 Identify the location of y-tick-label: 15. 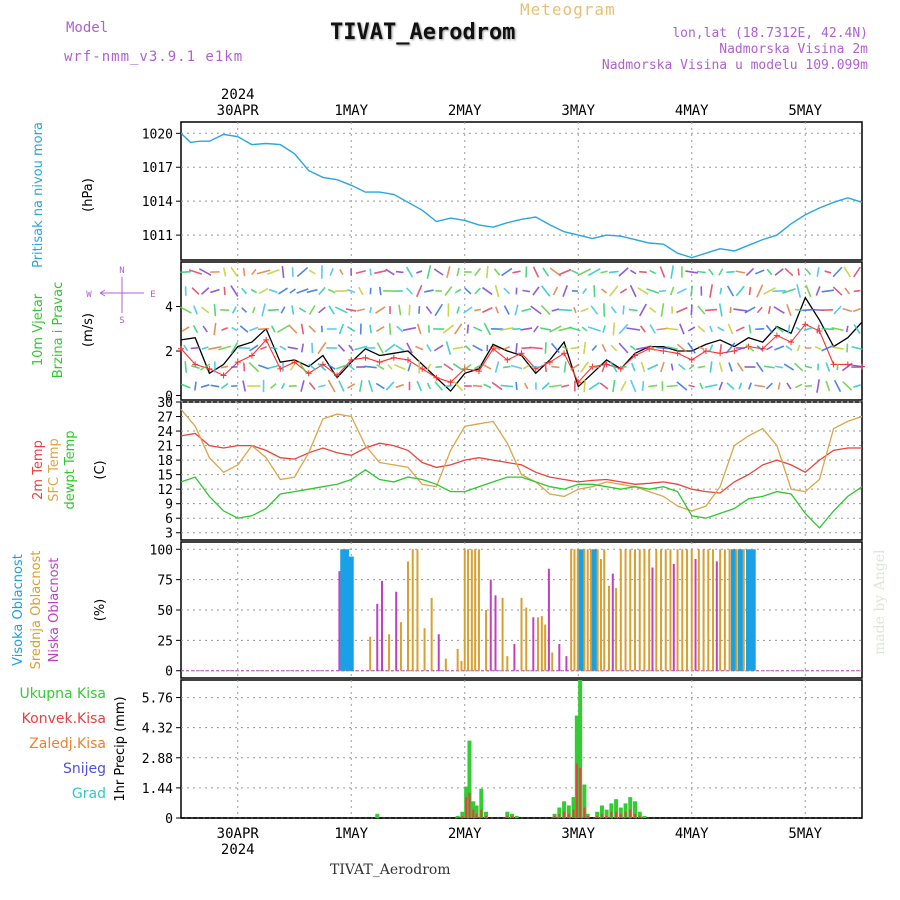
(165, 476).